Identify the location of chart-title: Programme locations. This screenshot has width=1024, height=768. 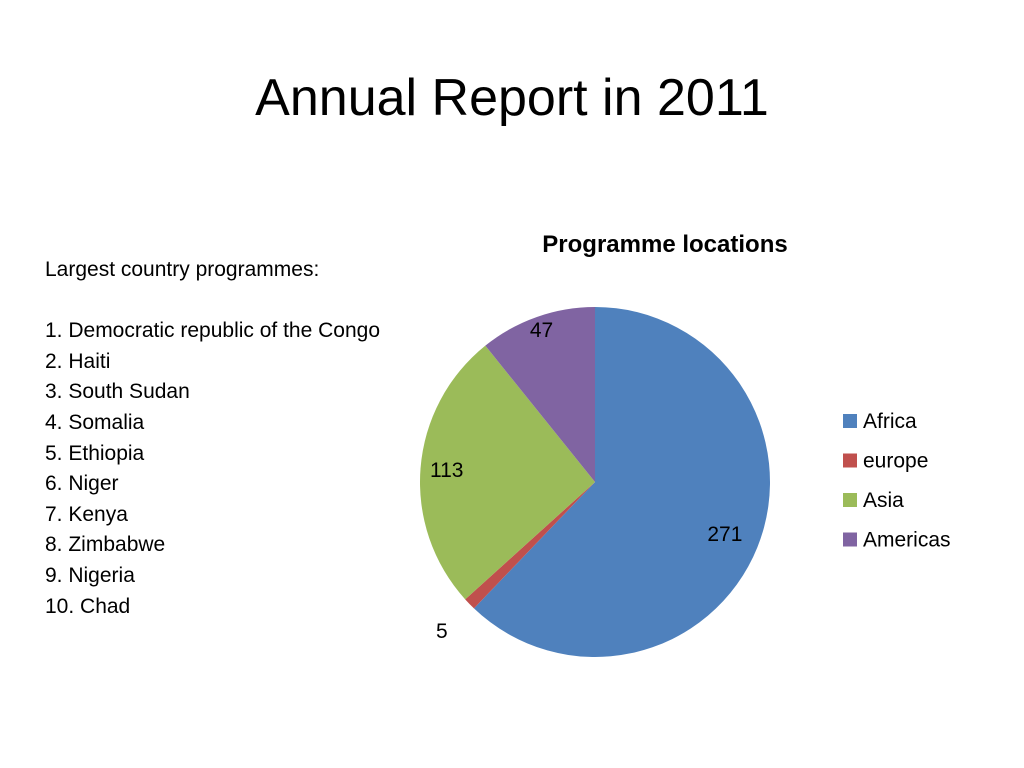
(664, 244).